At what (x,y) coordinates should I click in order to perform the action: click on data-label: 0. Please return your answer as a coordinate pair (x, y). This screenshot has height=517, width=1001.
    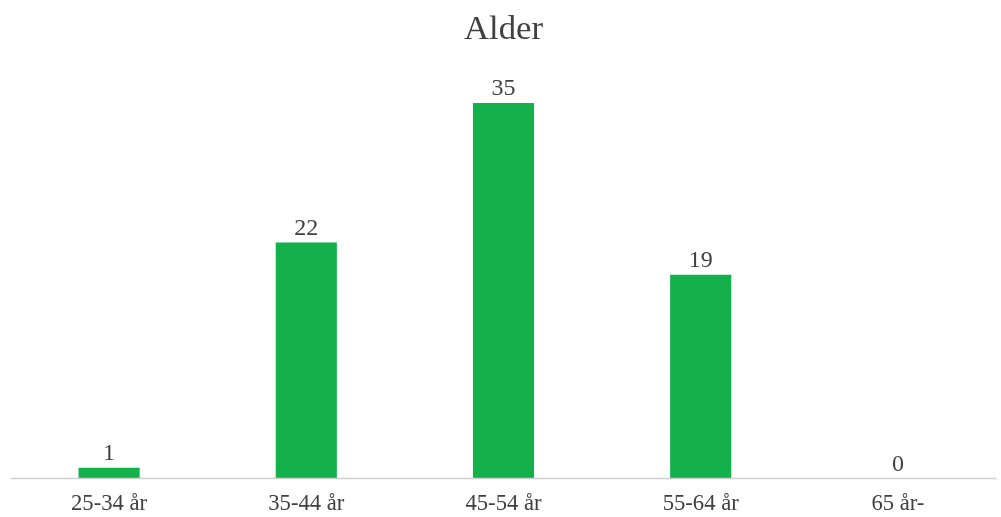
    Looking at the image, I should click on (897, 462).